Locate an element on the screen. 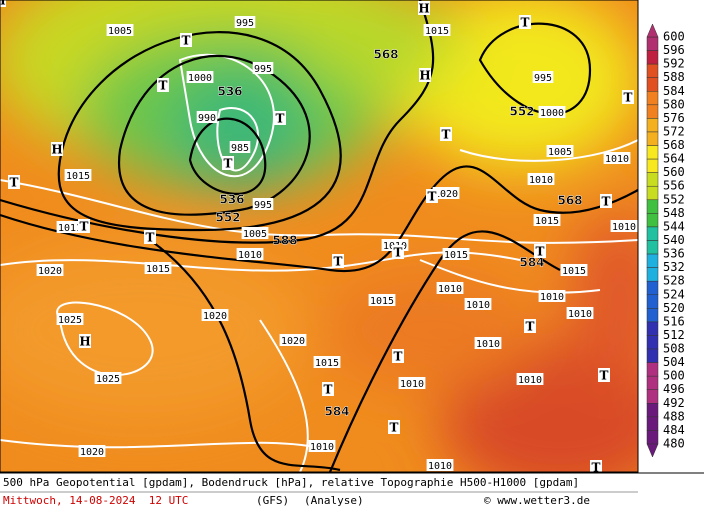 Image resolution: width=704 pixels, height=513 pixels. isobar-label: 1005 is located at coordinates (255, 234).